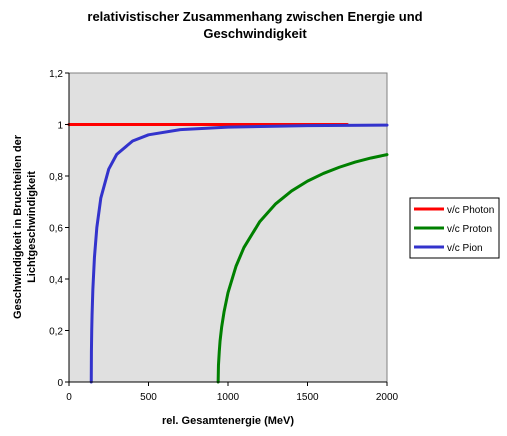  What do you see at coordinates (32, 227) in the screenshot?
I see `y-axis-title-line-2: Lichtgeschwindigkeit` at bounding box center [32, 227].